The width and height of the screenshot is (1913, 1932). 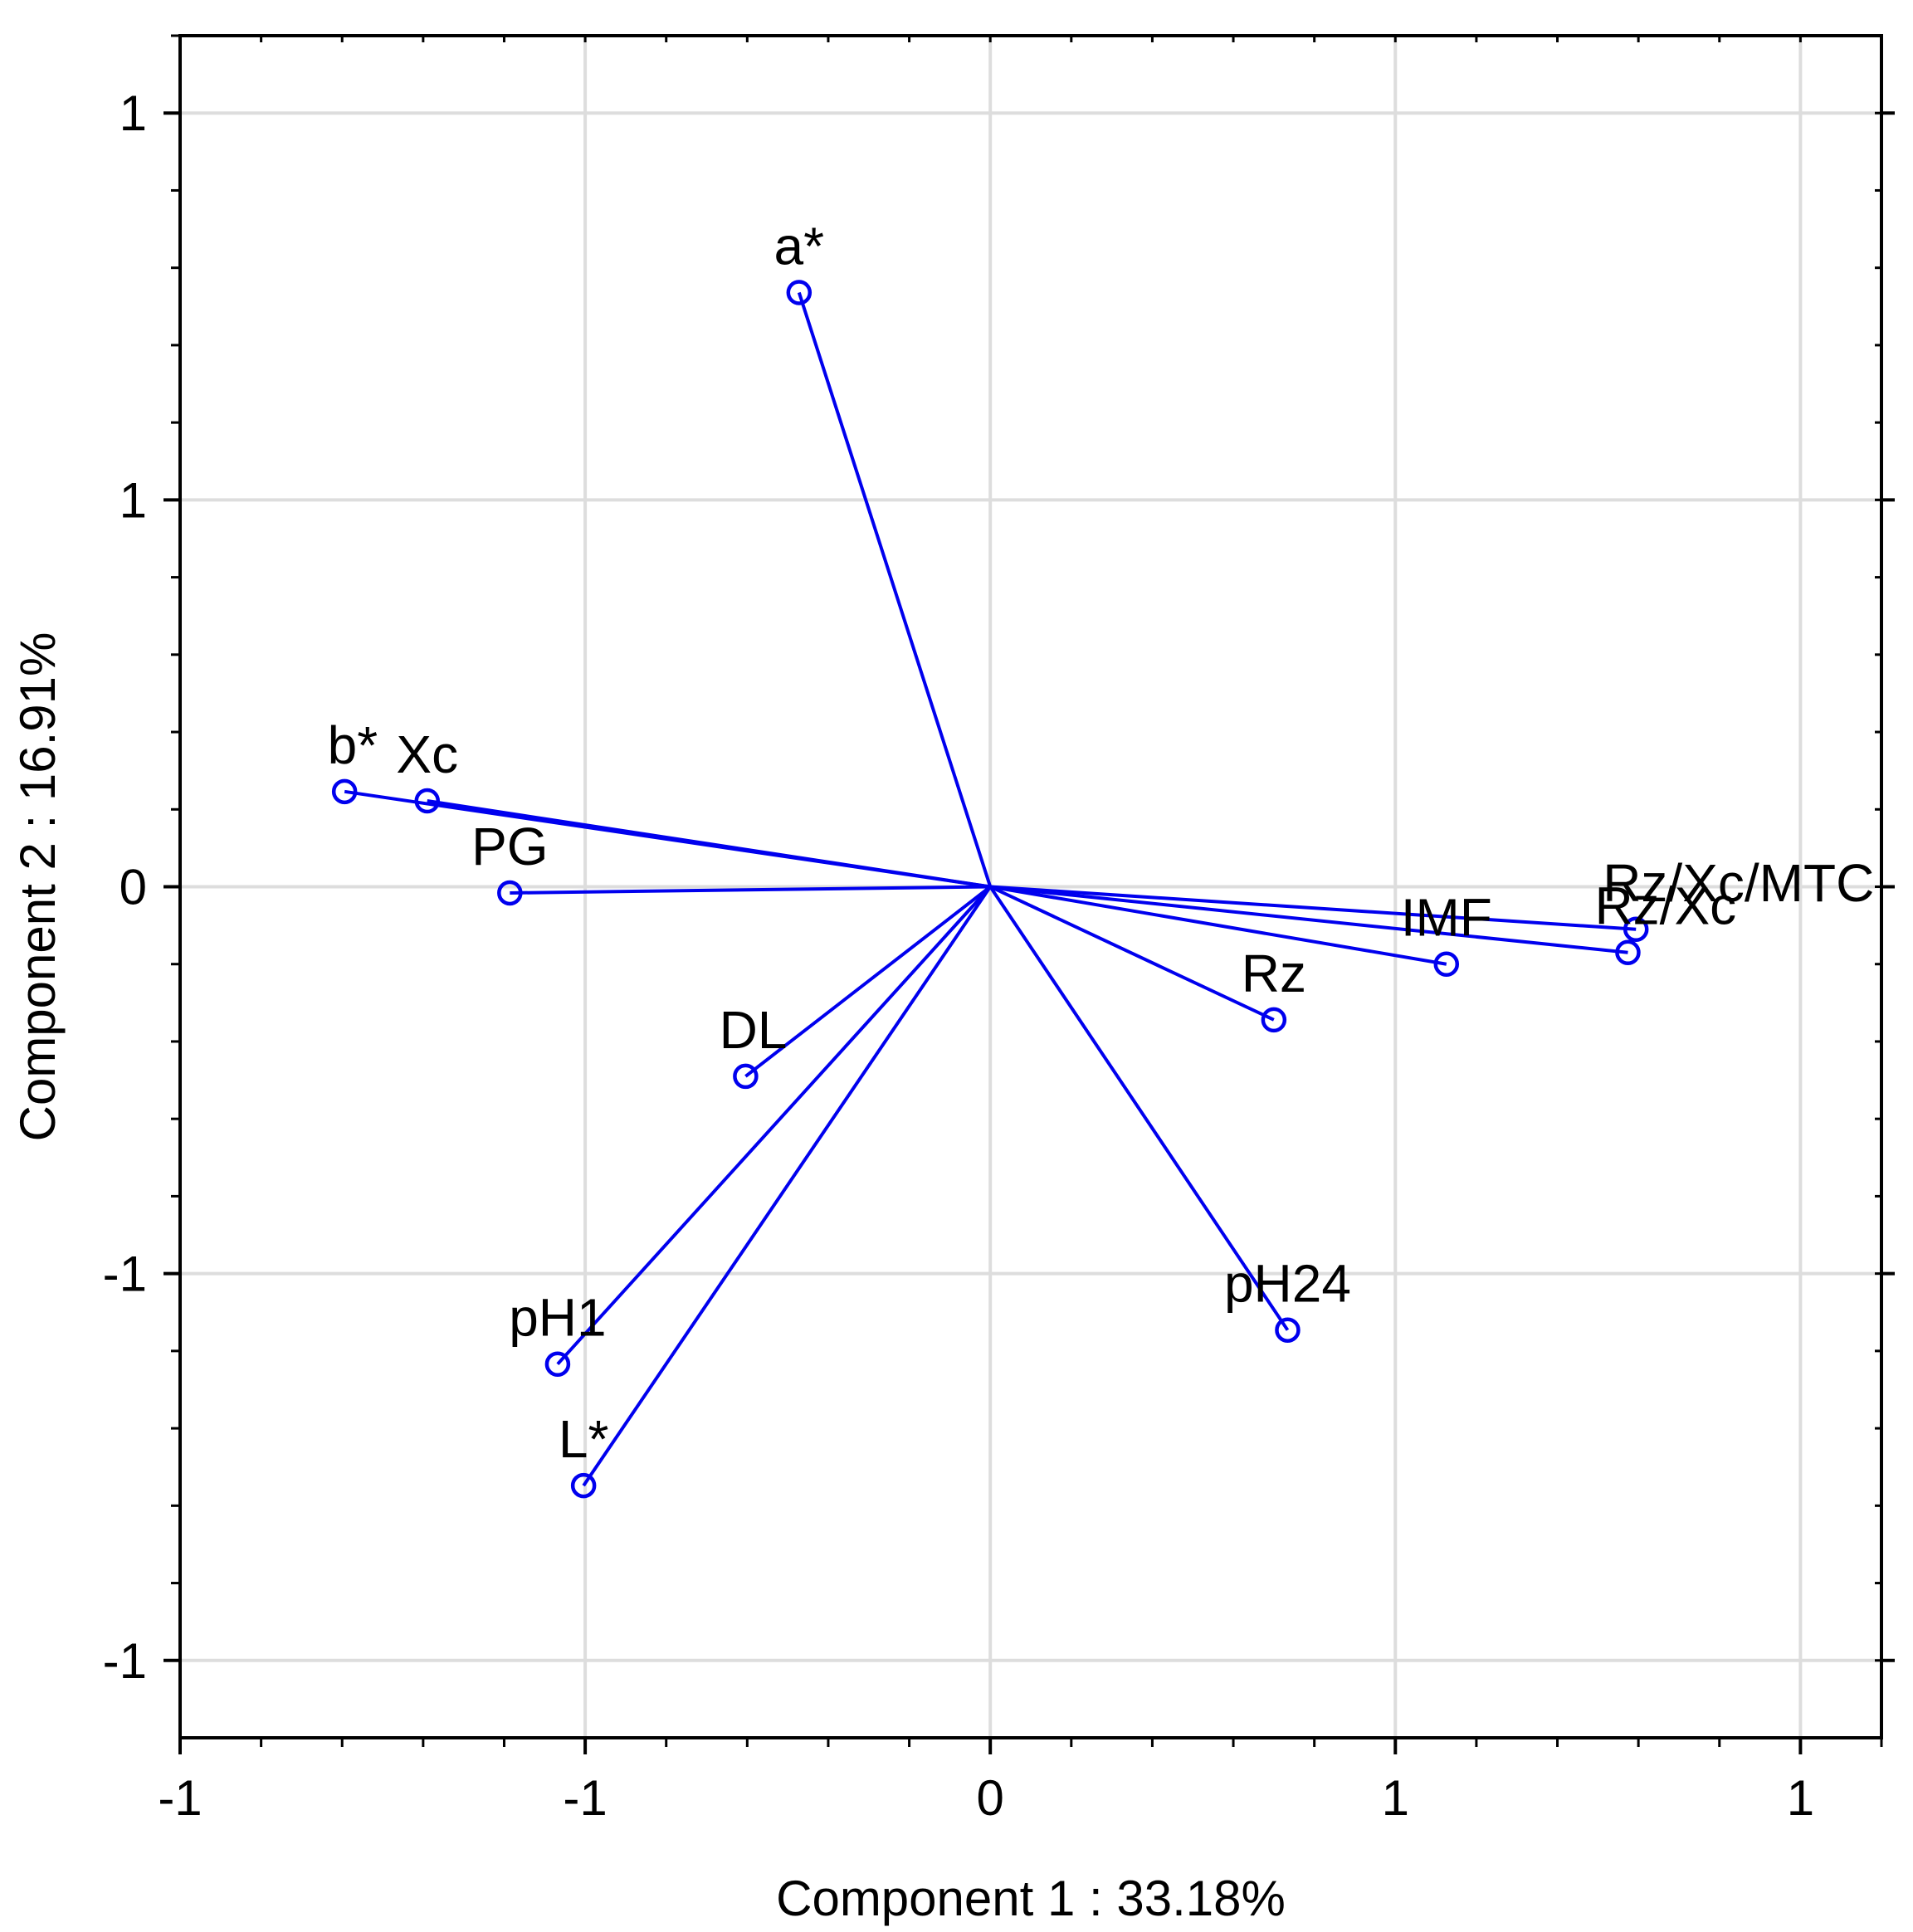 What do you see at coordinates (1738, 883) in the screenshot?
I see `label-rz-xc-mtc: Rz/Xc/MTC` at bounding box center [1738, 883].